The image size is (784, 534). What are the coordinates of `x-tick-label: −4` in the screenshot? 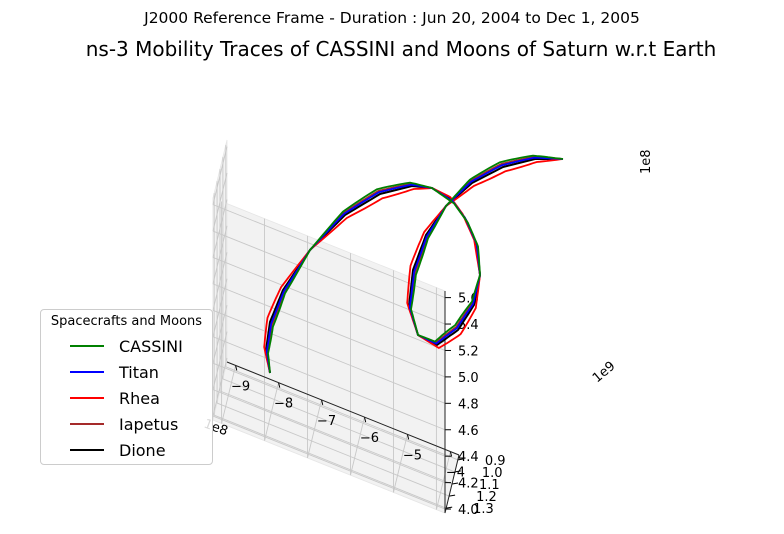 It's located at (455, 473).